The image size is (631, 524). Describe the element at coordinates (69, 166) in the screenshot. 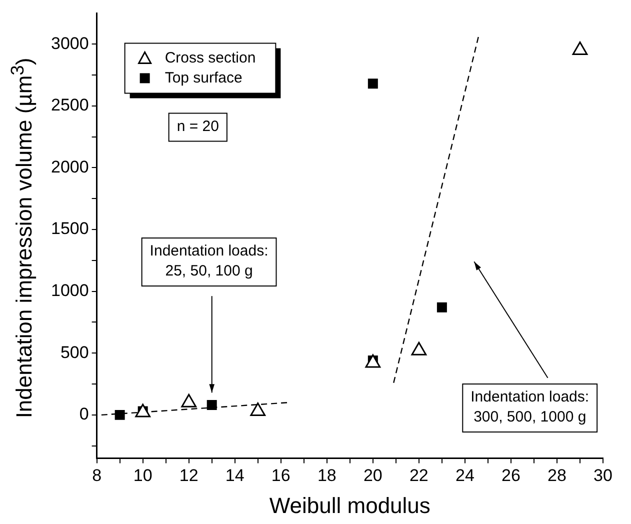

I see `y-tick-label: 2000` at that location.